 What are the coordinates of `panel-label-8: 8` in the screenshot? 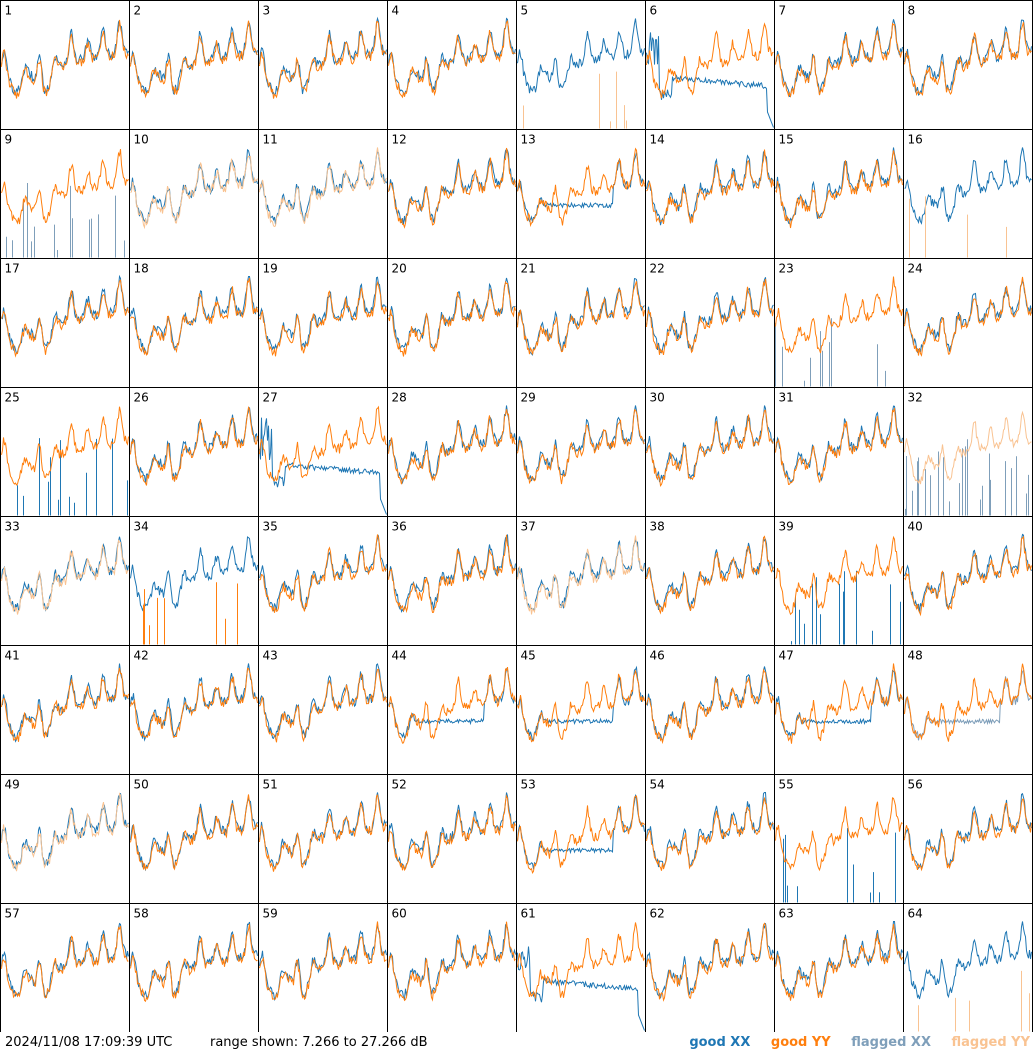 It's located at (912, 11).